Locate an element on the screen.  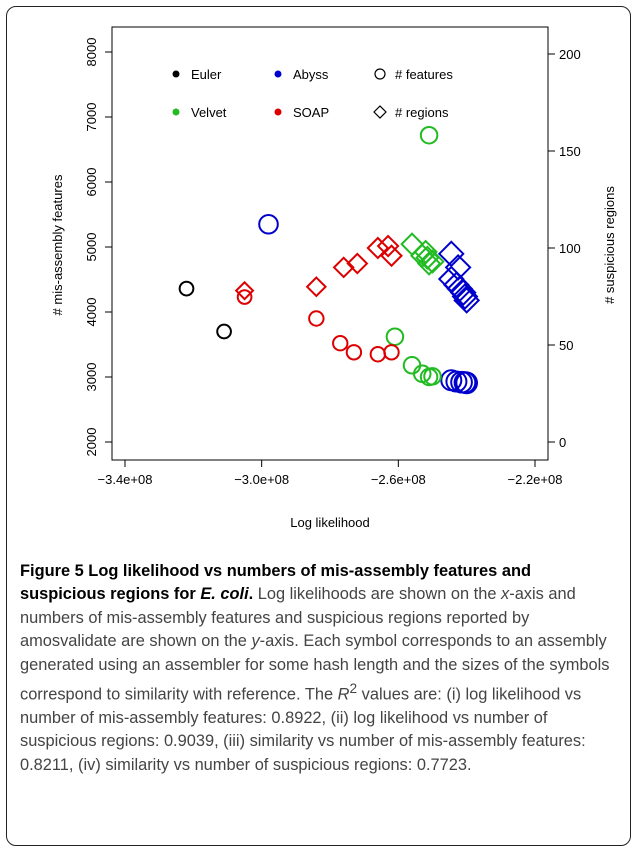
caption-x-axis: x is located at coordinates (505, 594).